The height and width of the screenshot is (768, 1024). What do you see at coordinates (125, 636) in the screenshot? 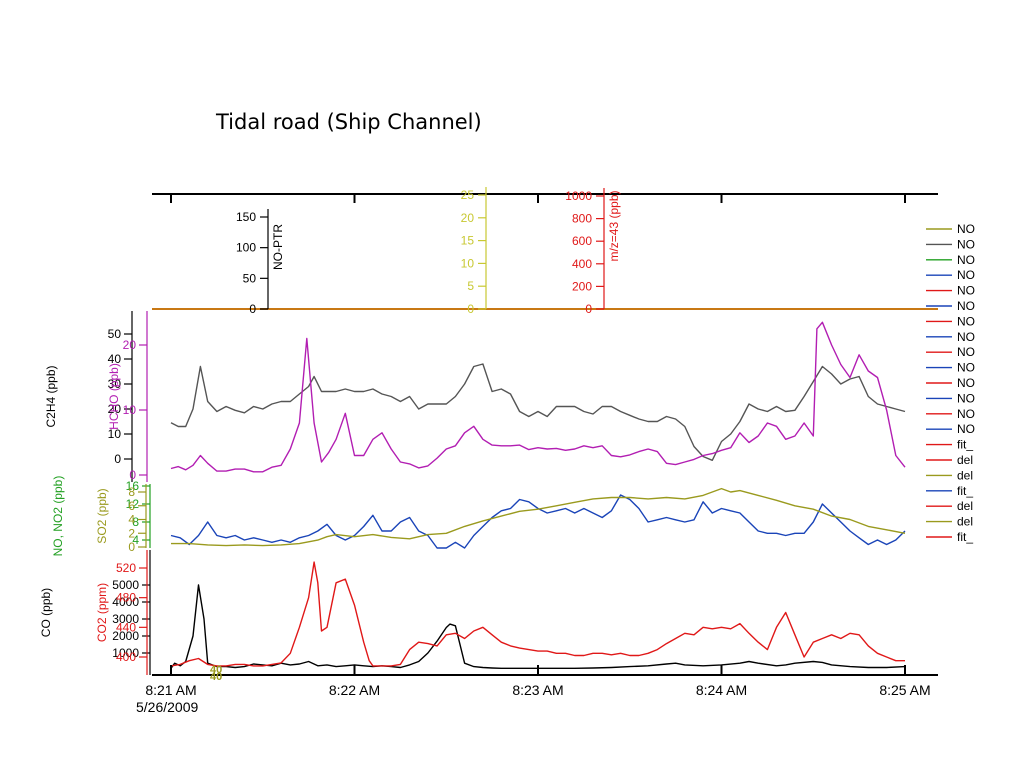
I see `panel-axis-tick-label: 2000` at bounding box center [125, 636].